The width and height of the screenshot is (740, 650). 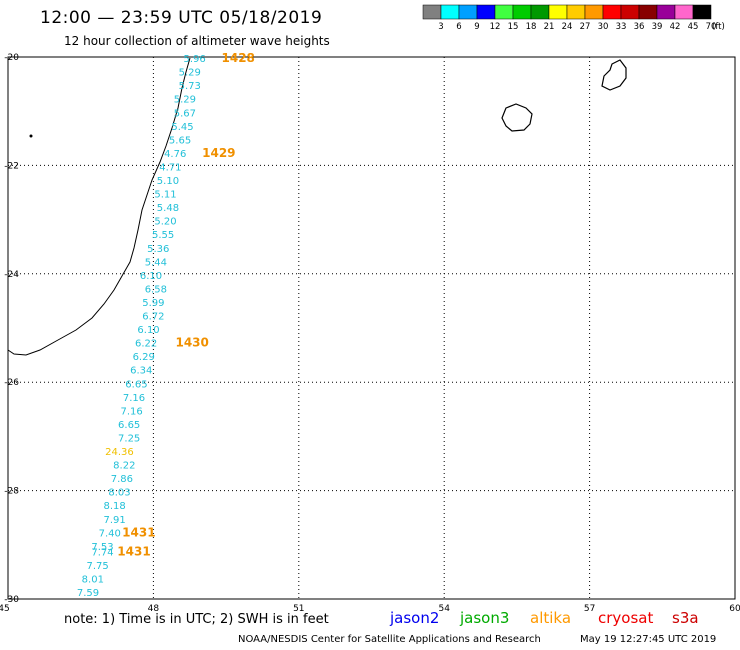 I want to click on island-mauritius, so click(x=614, y=75).